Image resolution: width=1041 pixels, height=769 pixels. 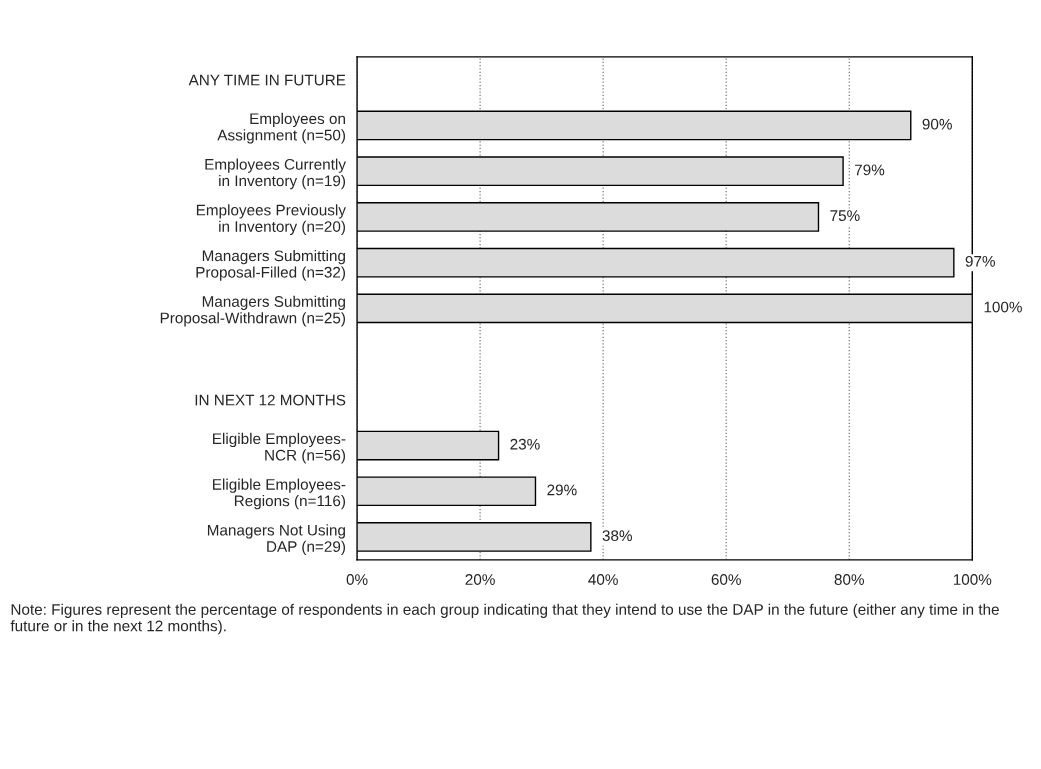 What do you see at coordinates (849, 579) in the screenshot?
I see `x-tick-label: 80%` at bounding box center [849, 579].